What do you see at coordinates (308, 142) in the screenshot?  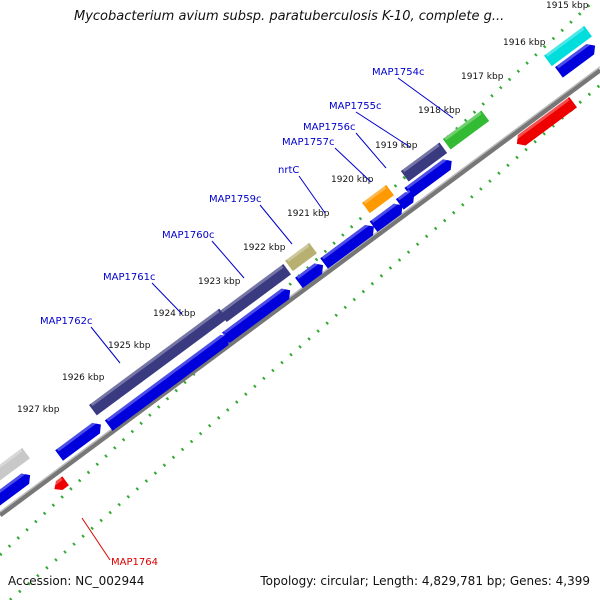 I see `gene-label: MAP1757c` at bounding box center [308, 142].